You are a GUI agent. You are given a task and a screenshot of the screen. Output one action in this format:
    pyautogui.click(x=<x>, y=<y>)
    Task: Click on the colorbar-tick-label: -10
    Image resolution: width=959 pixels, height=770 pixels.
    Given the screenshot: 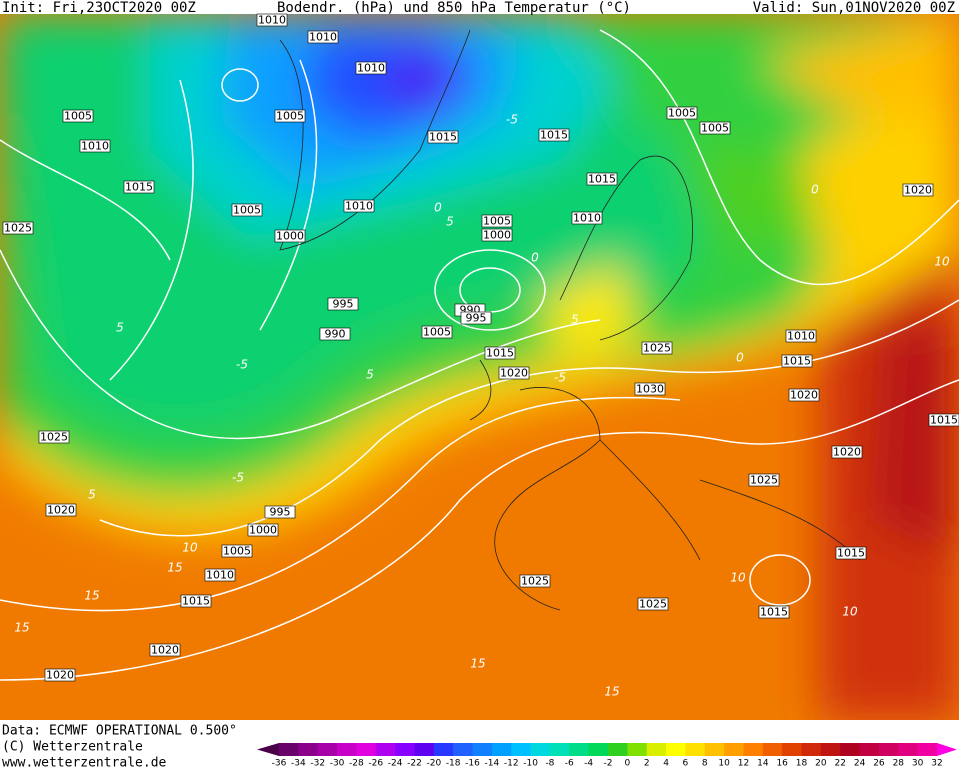 What is the action you would take?
    pyautogui.click(x=530, y=764)
    